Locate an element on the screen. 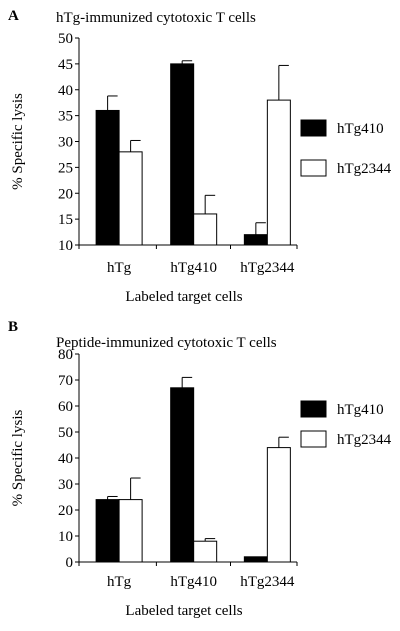 The image size is (400, 631). y-tick-label: 70 is located at coordinates (65, 381).